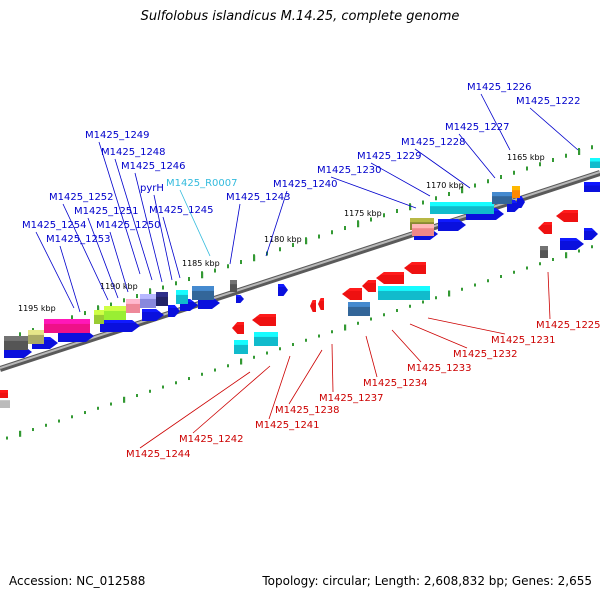 This screenshot has height=600, width=600. What do you see at coordinates (477, 127) in the screenshot?
I see `gene-label: M1425_1227` at bounding box center [477, 127].